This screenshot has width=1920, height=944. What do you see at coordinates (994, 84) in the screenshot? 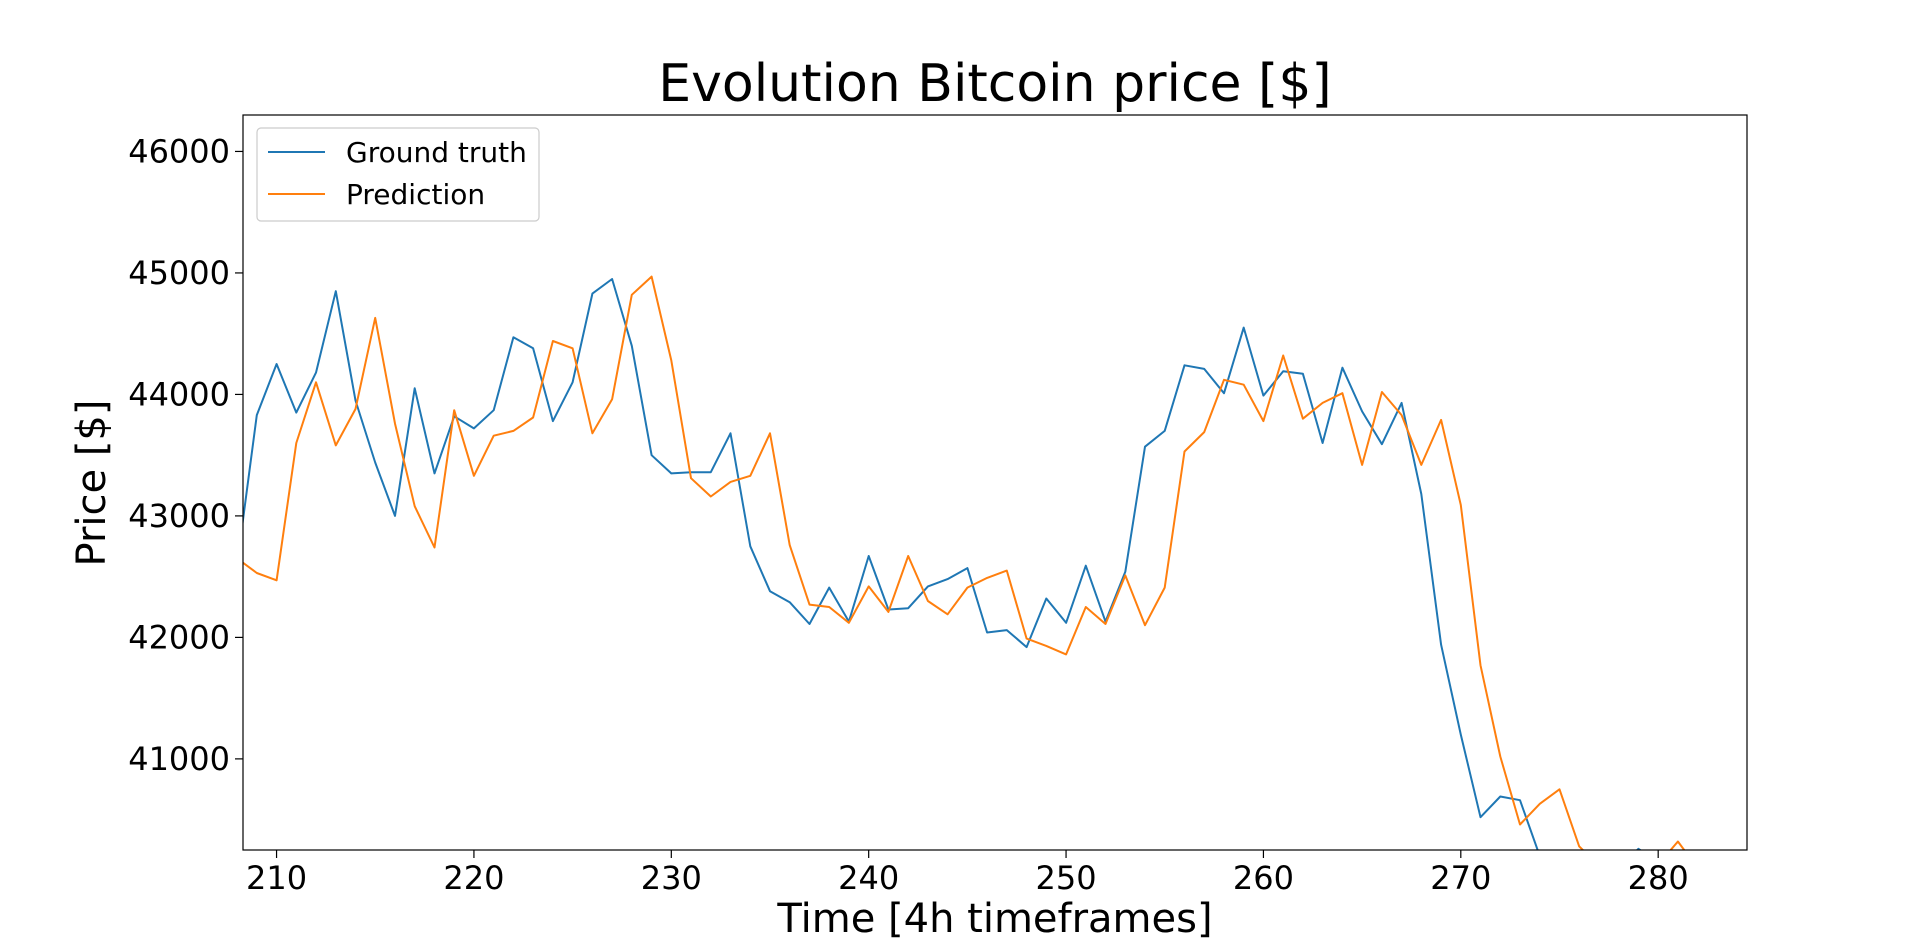
I see `chart-title: Evolution Bitcoin price [$]` at bounding box center [994, 84].